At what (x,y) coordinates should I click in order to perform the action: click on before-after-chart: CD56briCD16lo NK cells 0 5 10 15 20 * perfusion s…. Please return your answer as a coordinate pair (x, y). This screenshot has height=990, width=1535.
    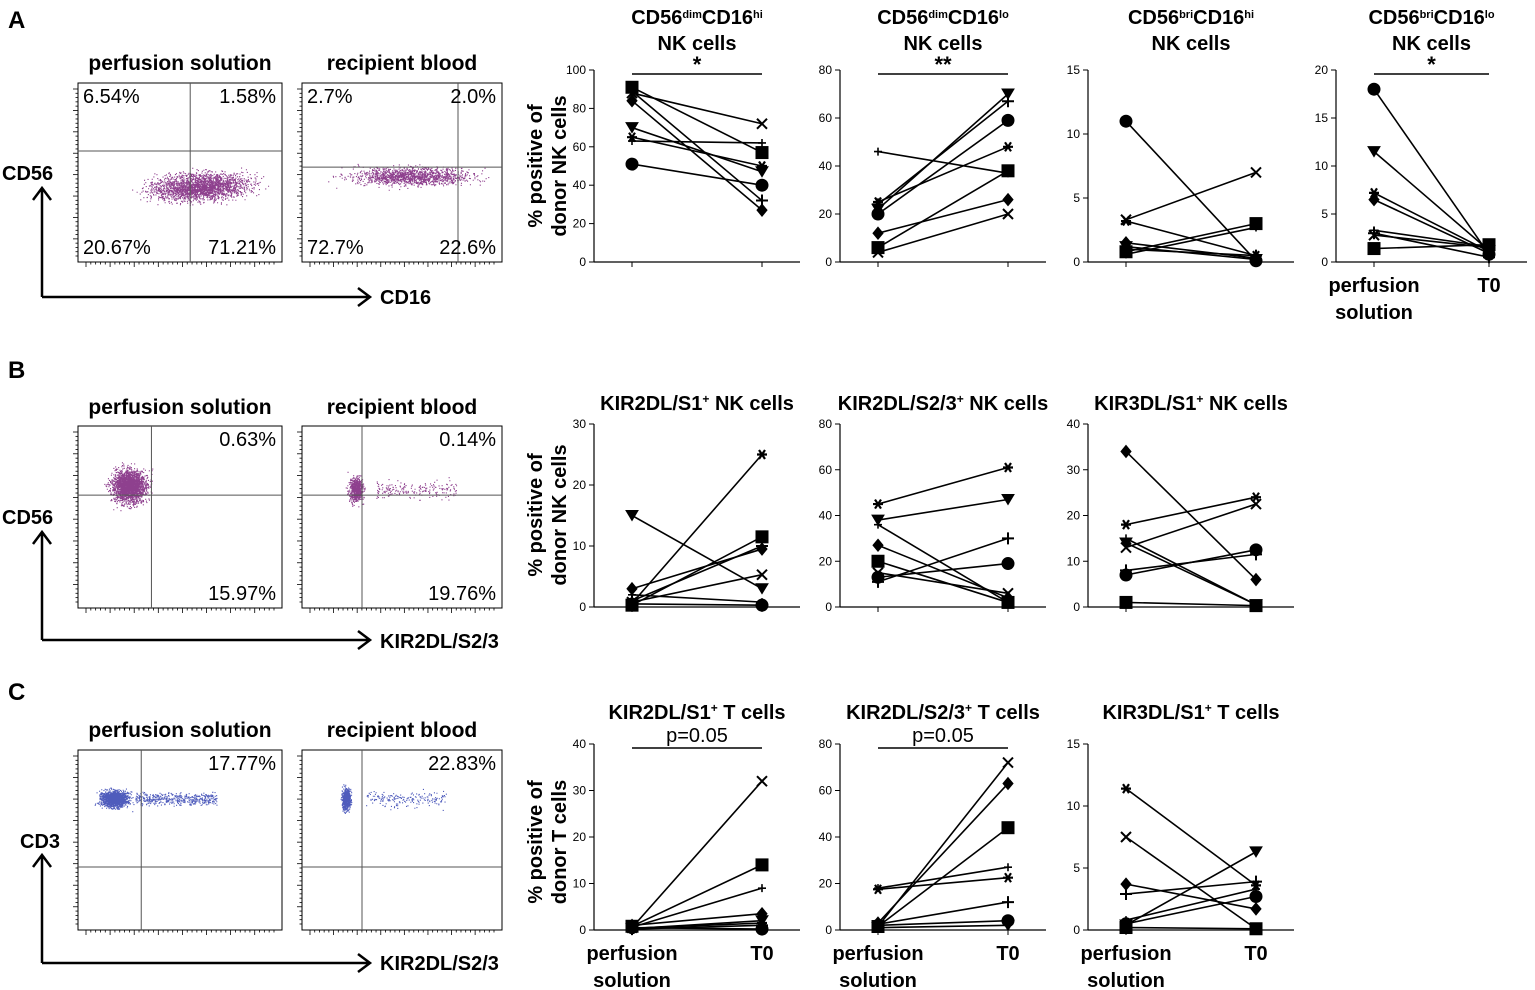
    Looking at the image, I should click on (1421, 165).